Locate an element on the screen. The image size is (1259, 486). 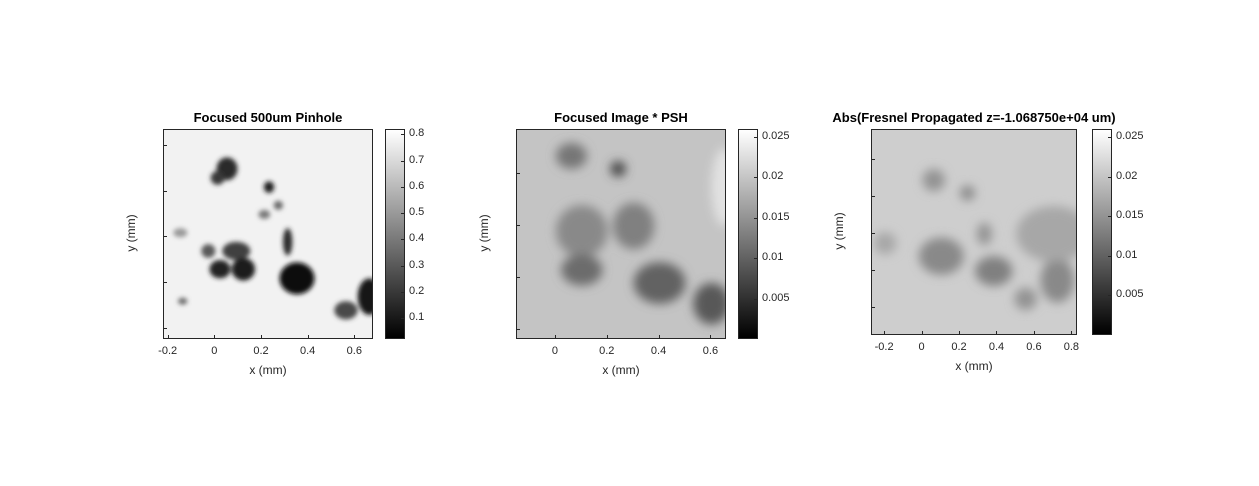
y-axis-label: y (mm) is located at coordinates (484, 233).